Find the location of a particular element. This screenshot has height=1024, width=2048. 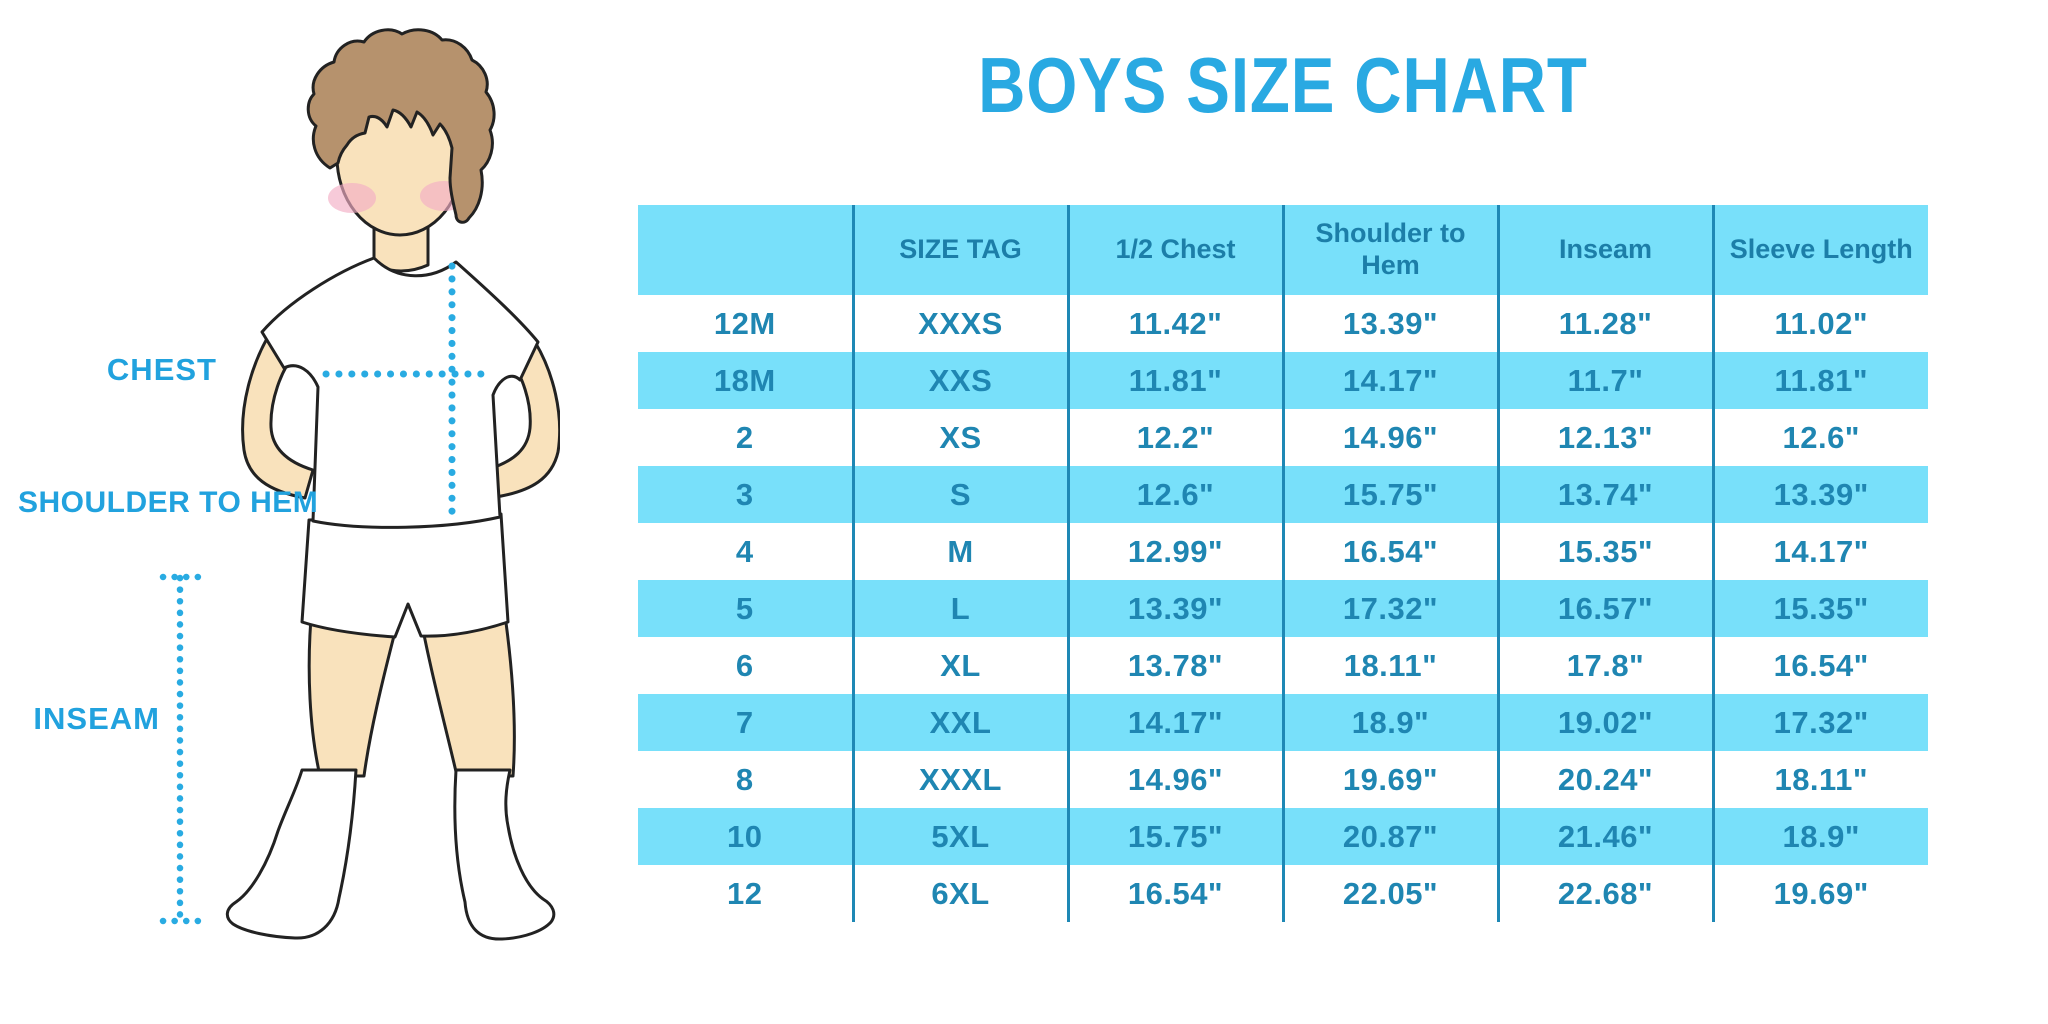

table-cell: S is located at coordinates (959, 494).